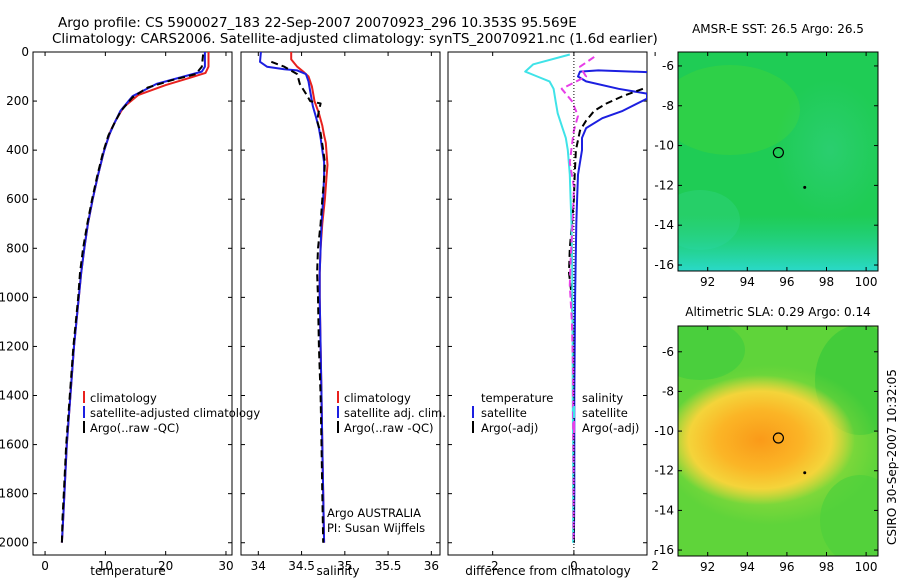 The width and height of the screenshot is (900, 580). What do you see at coordinates (778, 438) in the screenshot?
I see `sla-argo-position-marker` at bounding box center [778, 438].